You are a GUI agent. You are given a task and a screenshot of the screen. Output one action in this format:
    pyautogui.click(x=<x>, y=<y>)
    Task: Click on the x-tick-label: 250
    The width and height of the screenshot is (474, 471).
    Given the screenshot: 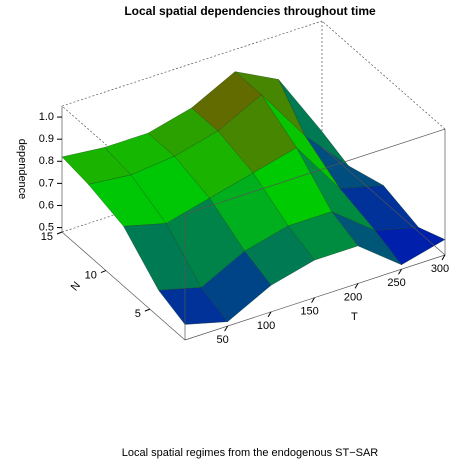 What is the action you would take?
    pyautogui.click(x=396, y=283)
    